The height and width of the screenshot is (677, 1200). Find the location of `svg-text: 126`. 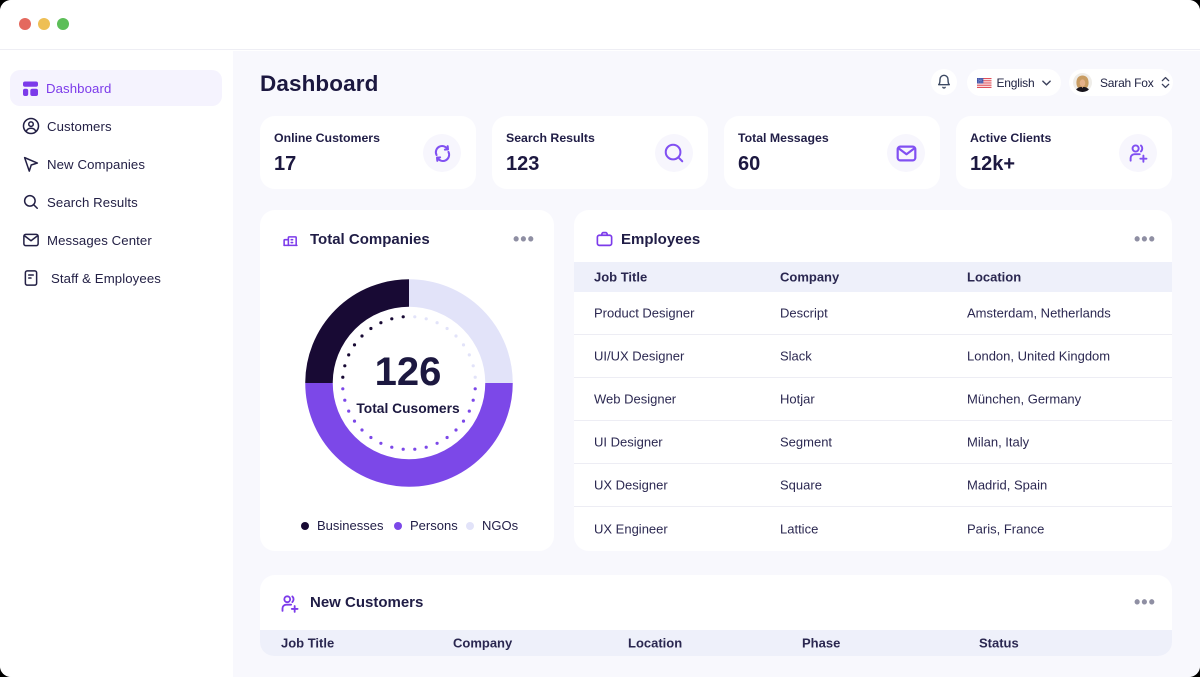

svg-text: 126 is located at coordinates (408, 372).